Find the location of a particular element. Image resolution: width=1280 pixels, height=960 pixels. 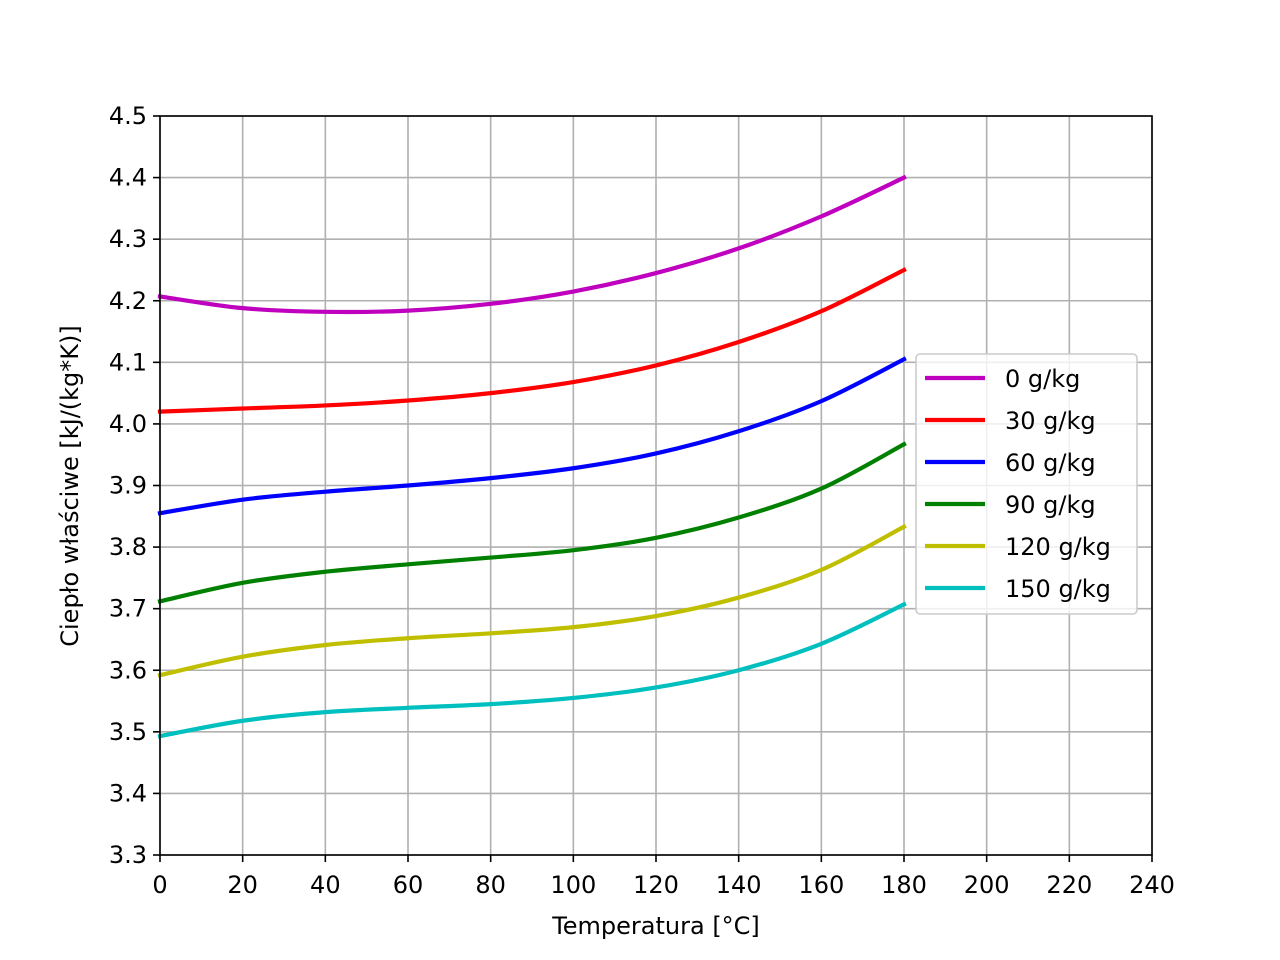

legend-label: 0 g/kg is located at coordinates (1042, 379).